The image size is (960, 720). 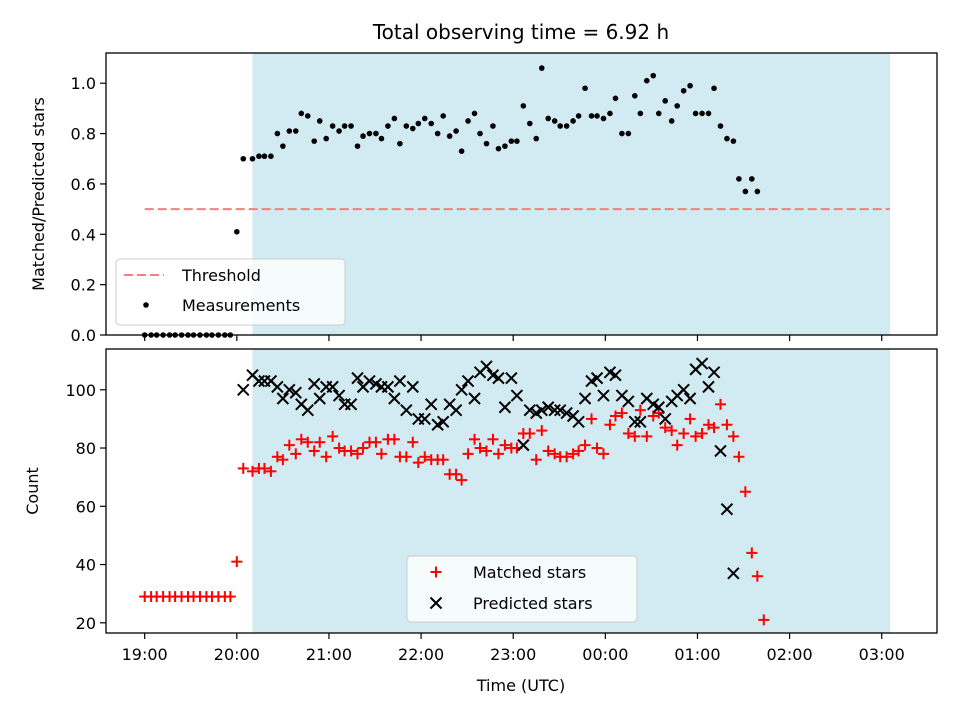 I want to click on legend-plus-marker, so click(x=436, y=572).